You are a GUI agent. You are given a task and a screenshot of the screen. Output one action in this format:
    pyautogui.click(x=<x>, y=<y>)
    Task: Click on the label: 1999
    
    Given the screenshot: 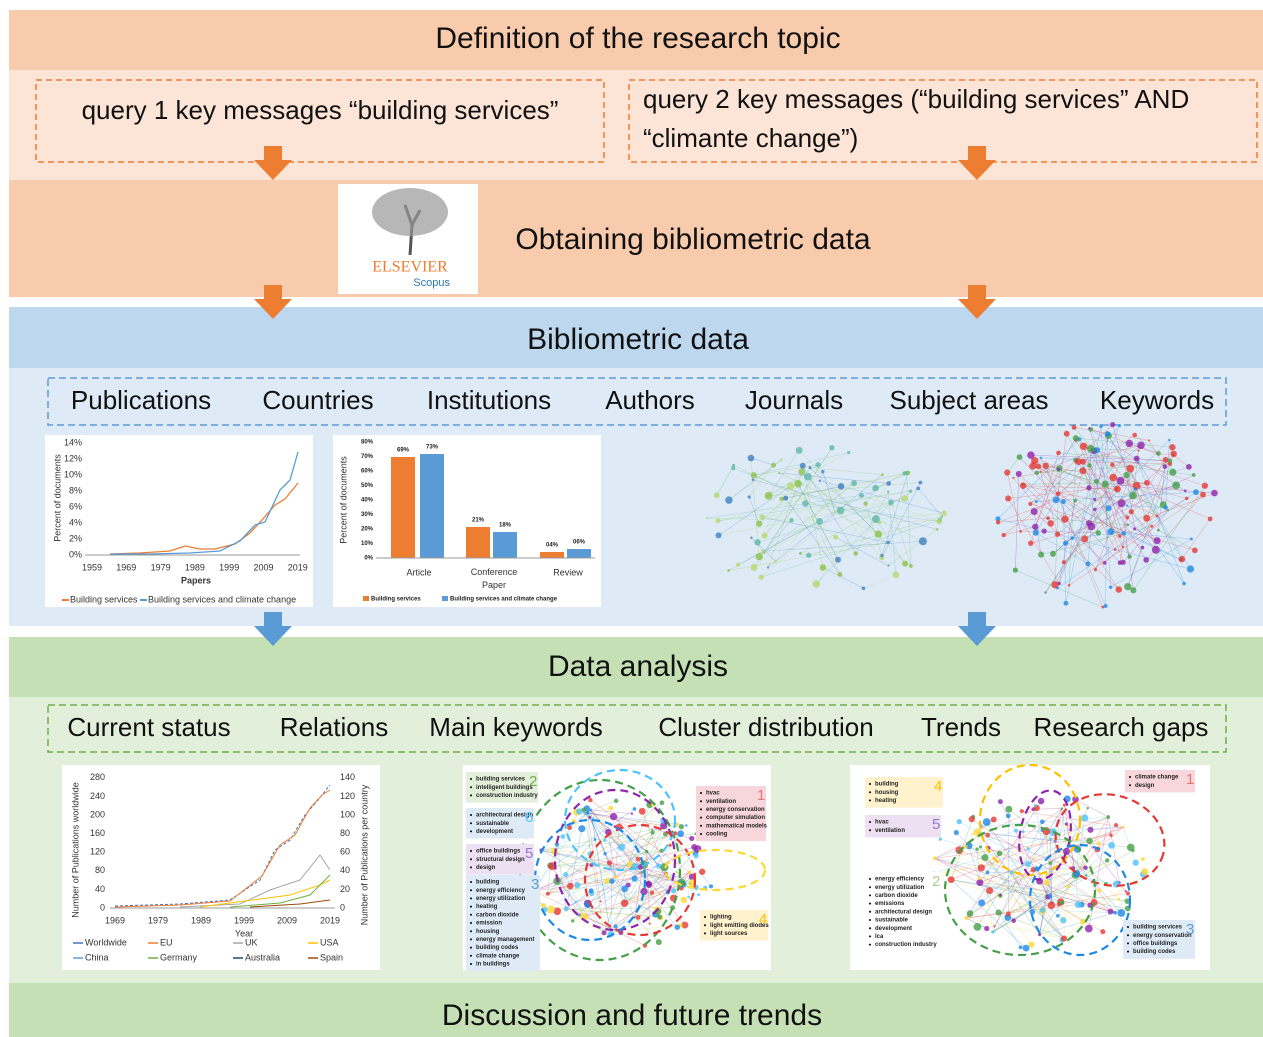 What is the action you would take?
    pyautogui.click(x=229, y=567)
    